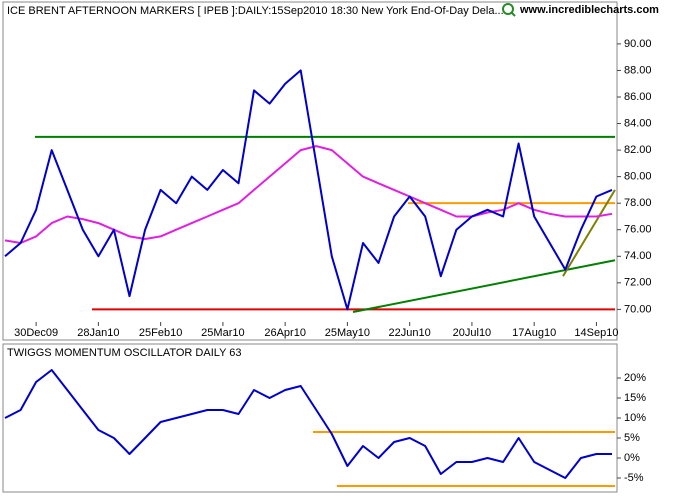  Describe the element at coordinates (638, 70) in the screenshot. I see `y-tick-label: 88.00` at that location.